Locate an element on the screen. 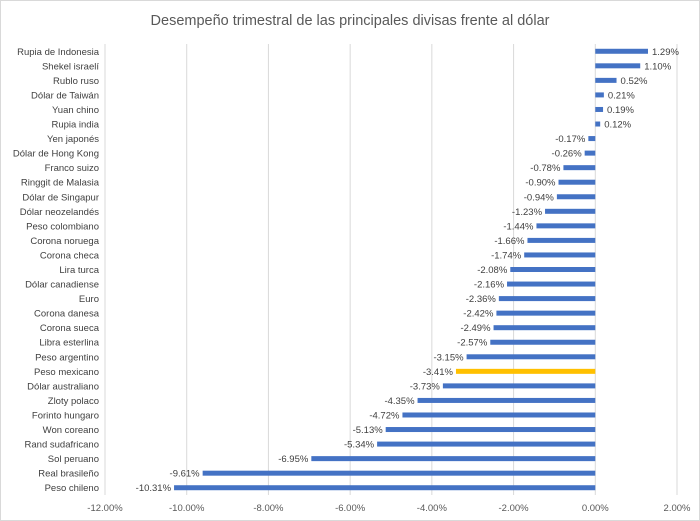  value-label: -2.49% is located at coordinates (475, 328).